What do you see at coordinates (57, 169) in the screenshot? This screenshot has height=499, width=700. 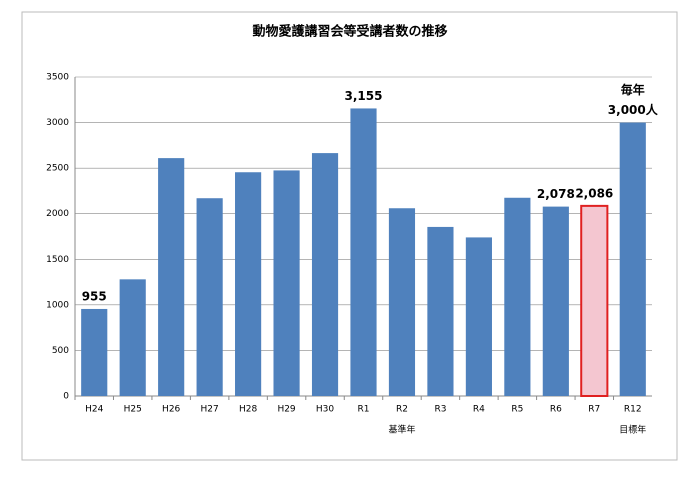 I see `y-tick-label: 2500` at bounding box center [57, 169].